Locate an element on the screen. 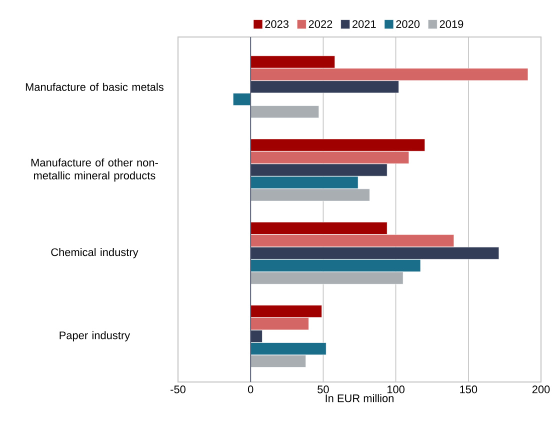 Image resolution: width=558 pixels, height=437 pixels. y-tick-label: Chemical industry is located at coordinates (94, 253).